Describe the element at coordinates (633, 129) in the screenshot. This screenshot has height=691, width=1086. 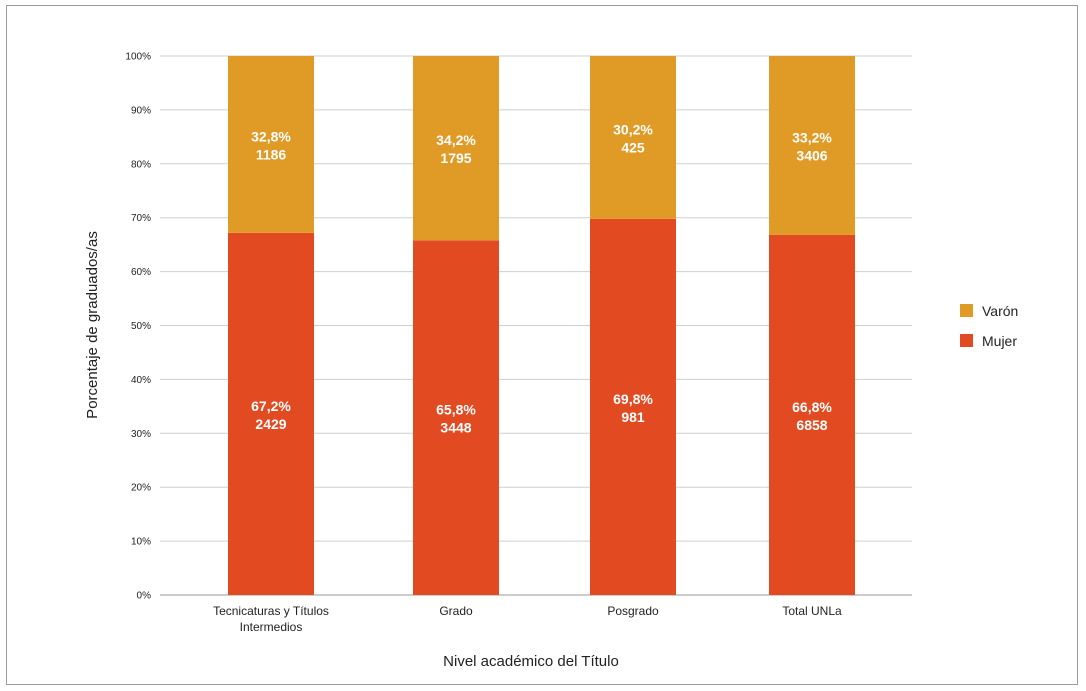
I see `data-label-percent: 30,2%` at that location.